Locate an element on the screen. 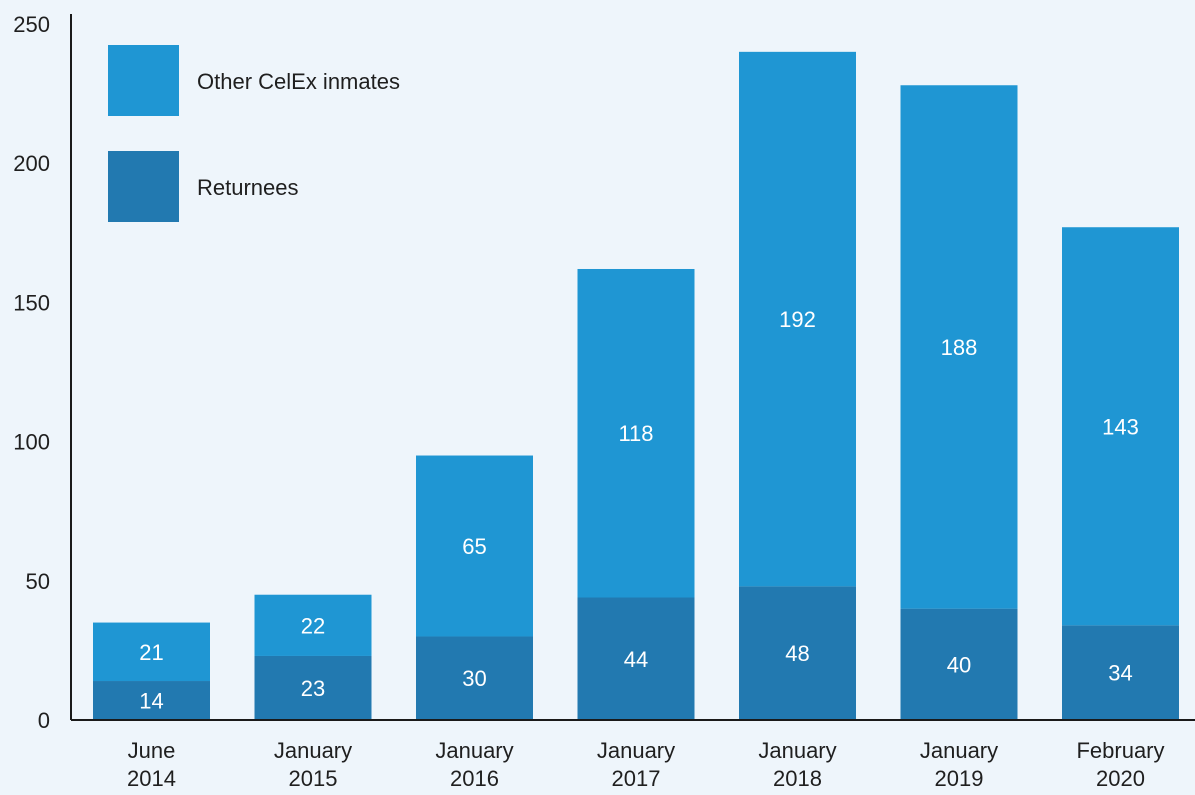 This screenshot has width=1195, height=795. data-label: 21 is located at coordinates (151, 652).